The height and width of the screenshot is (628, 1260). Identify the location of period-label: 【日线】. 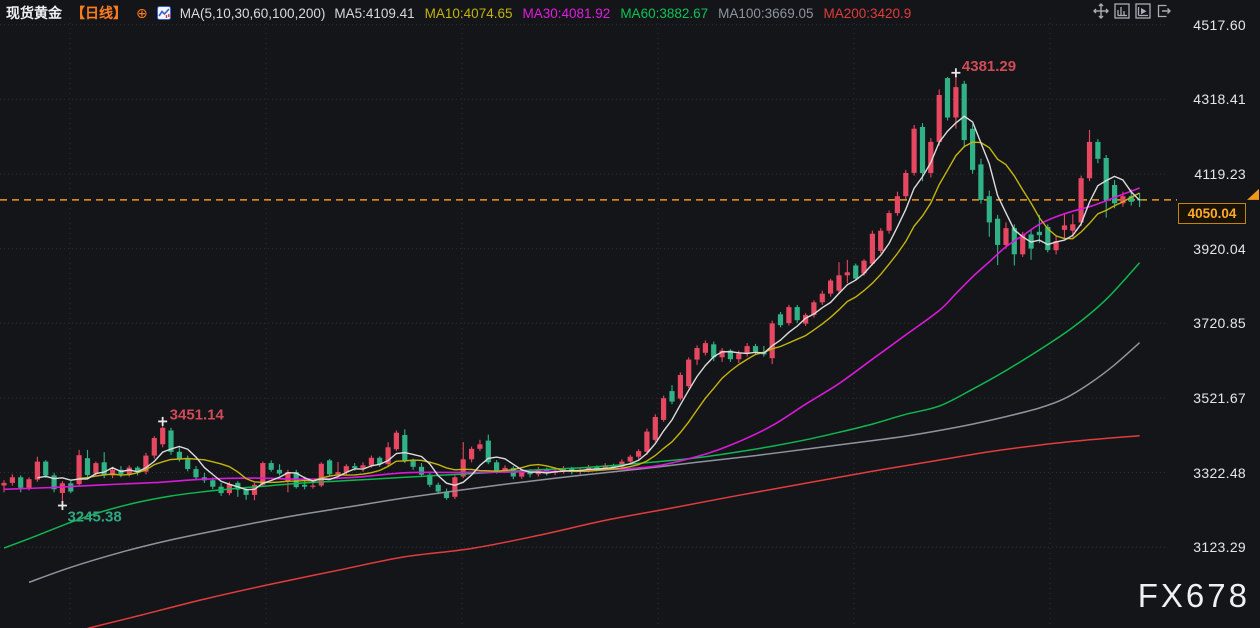
(99, 13).